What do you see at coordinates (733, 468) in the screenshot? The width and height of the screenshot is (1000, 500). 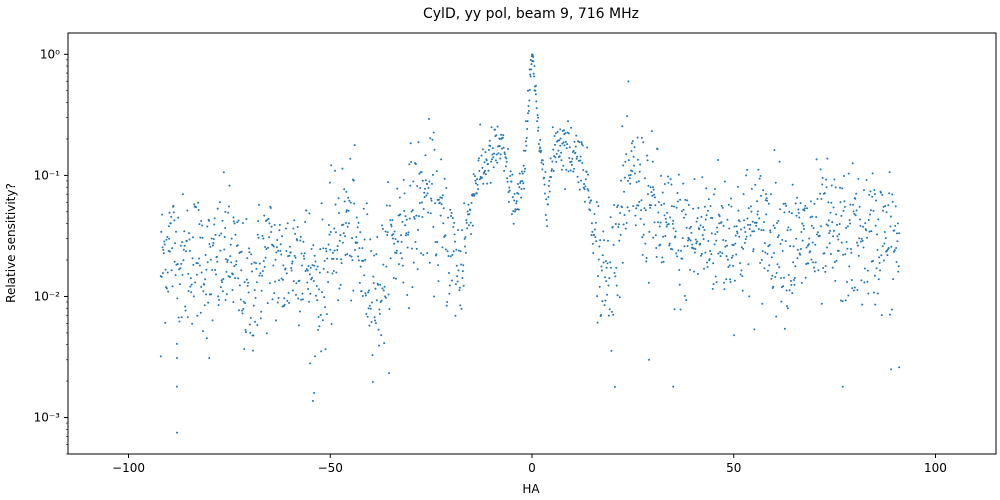 I see `x-tick-label: 50` at bounding box center [733, 468].